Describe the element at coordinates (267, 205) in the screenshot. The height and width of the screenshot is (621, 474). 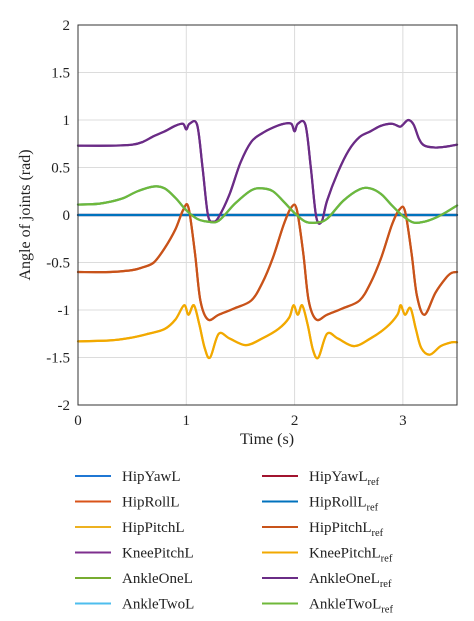
I see `series-line-ankletwol-ref` at that location.